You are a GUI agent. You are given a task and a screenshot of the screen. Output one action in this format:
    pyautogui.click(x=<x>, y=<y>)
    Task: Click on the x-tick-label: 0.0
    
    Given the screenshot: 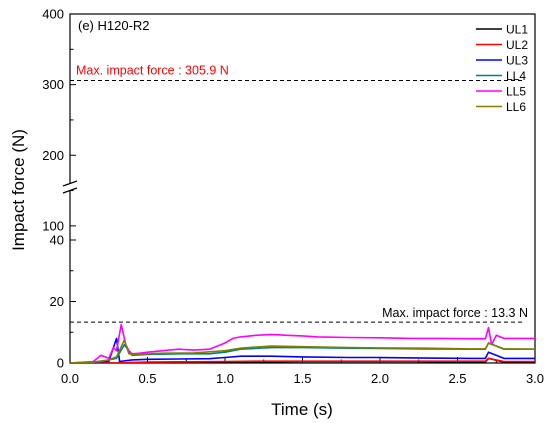 What is the action you would take?
    pyautogui.click(x=70, y=378)
    